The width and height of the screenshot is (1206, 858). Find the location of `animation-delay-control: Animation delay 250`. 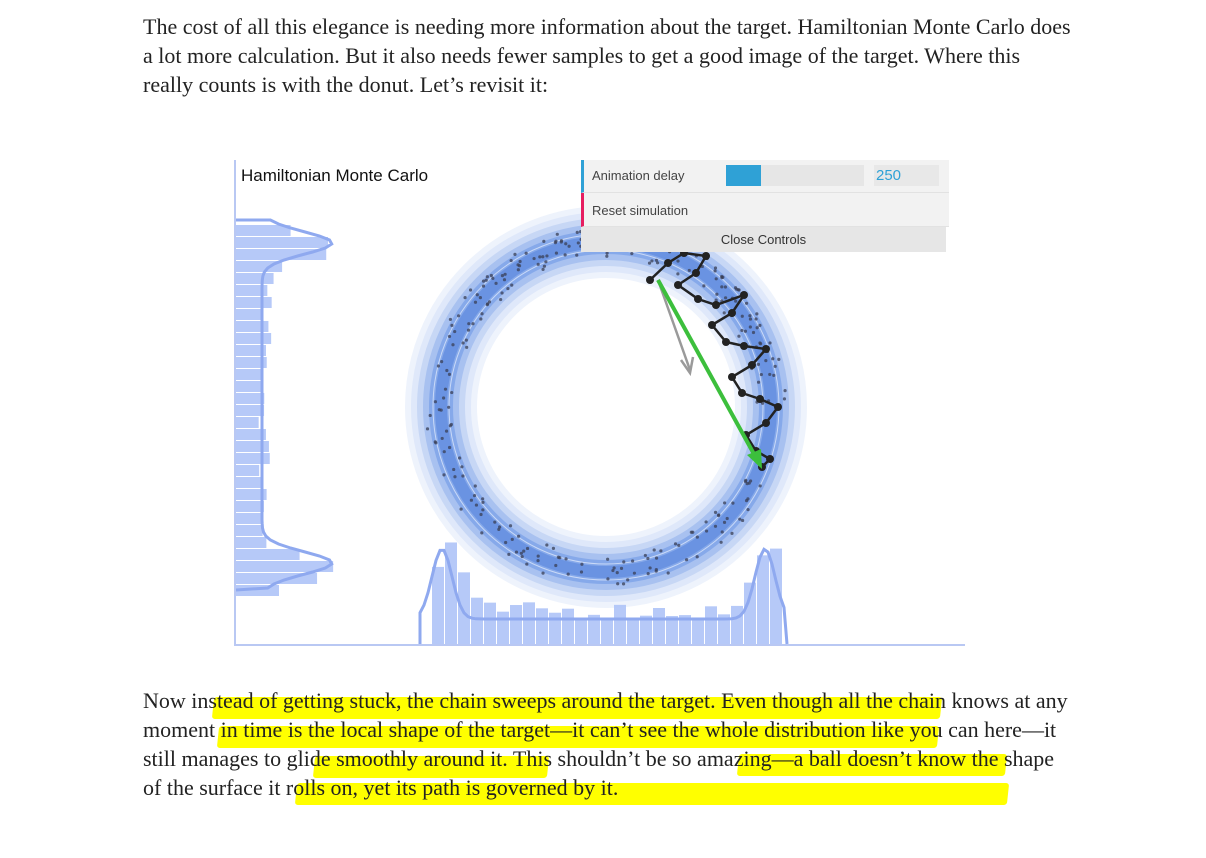

animation-delay-control: Animation delay 250 is located at coordinates (765, 176).